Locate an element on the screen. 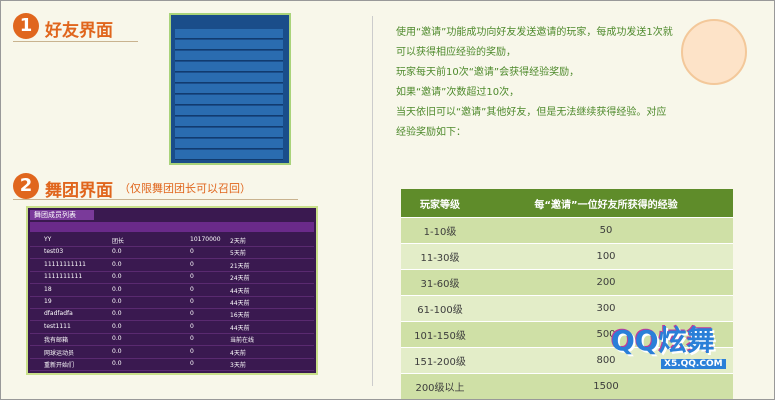 This screenshot has height=400, width=775. guild-cell: YY is located at coordinates (48, 239).